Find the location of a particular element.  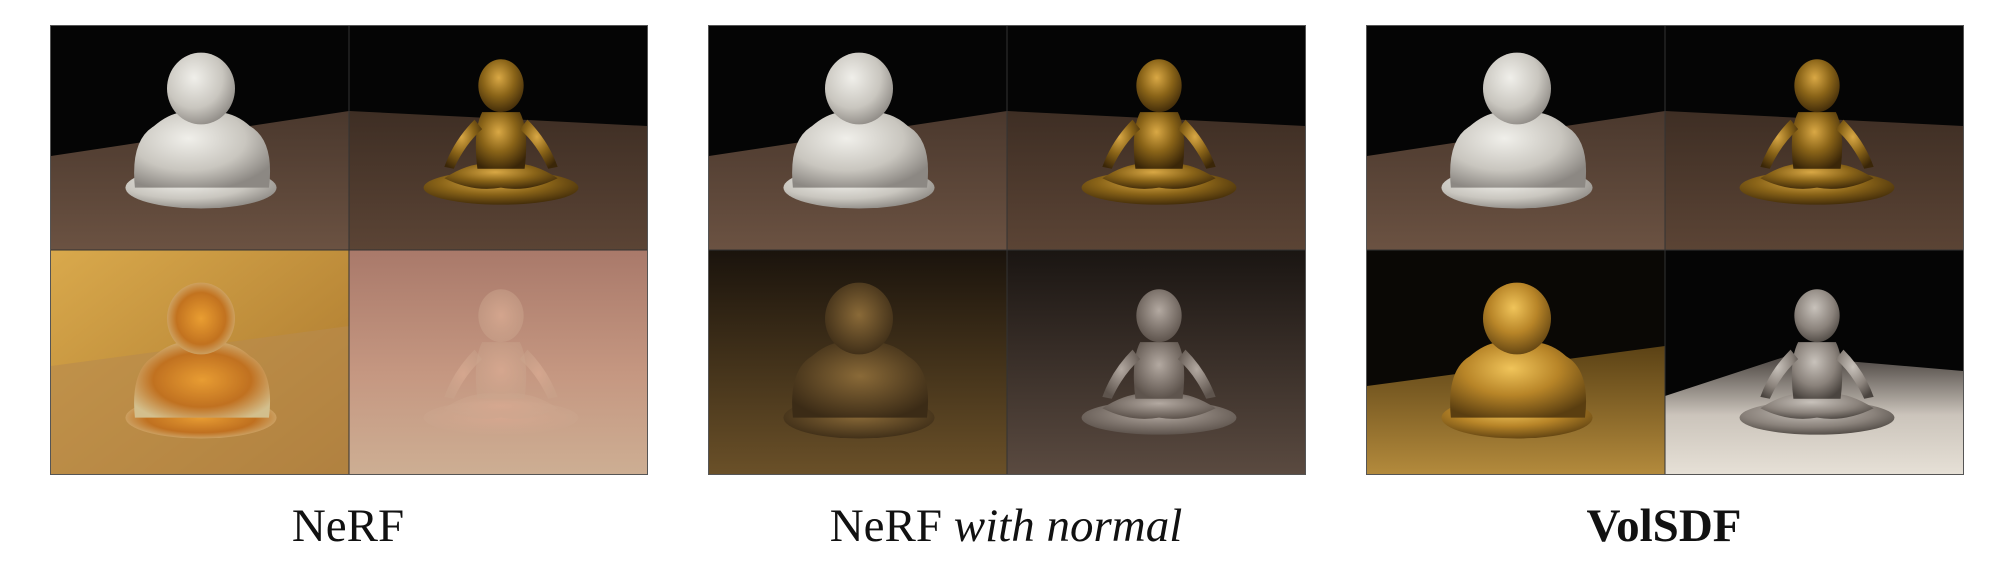

caption-nerf-with-normal: NeRF with normal is located at coordinates (1006, 526).